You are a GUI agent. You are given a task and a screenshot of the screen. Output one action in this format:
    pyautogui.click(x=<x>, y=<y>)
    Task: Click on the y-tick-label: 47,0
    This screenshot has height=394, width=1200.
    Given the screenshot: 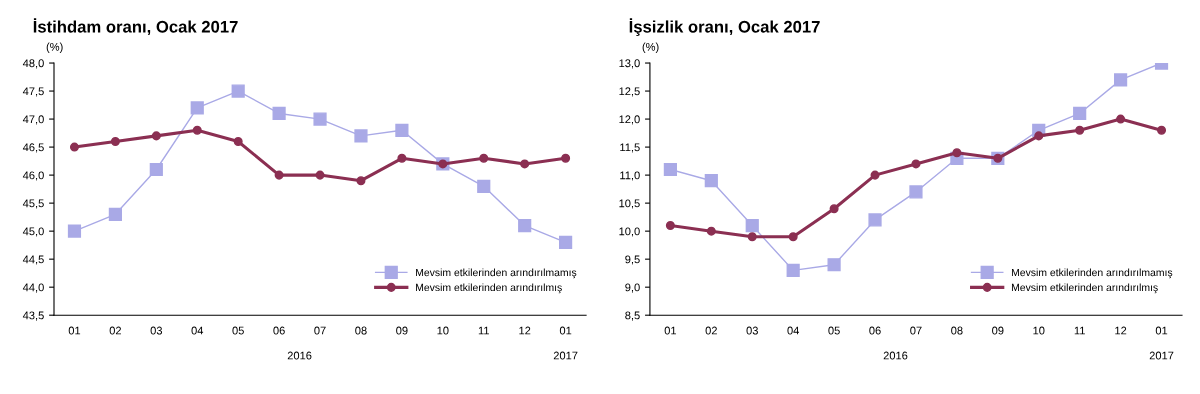 What is the action you would take?
    pyautogui.click(x=33, y=120)
    